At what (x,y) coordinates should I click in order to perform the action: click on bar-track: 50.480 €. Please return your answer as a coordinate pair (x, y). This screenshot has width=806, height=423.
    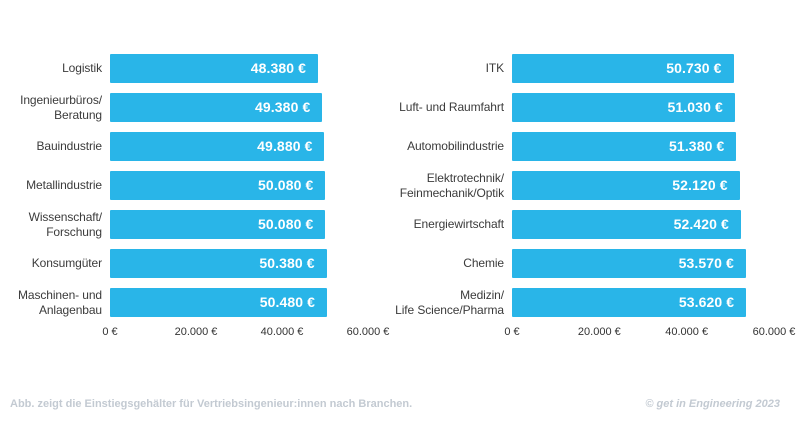
    Looking at the image, I should click on (239, 302).